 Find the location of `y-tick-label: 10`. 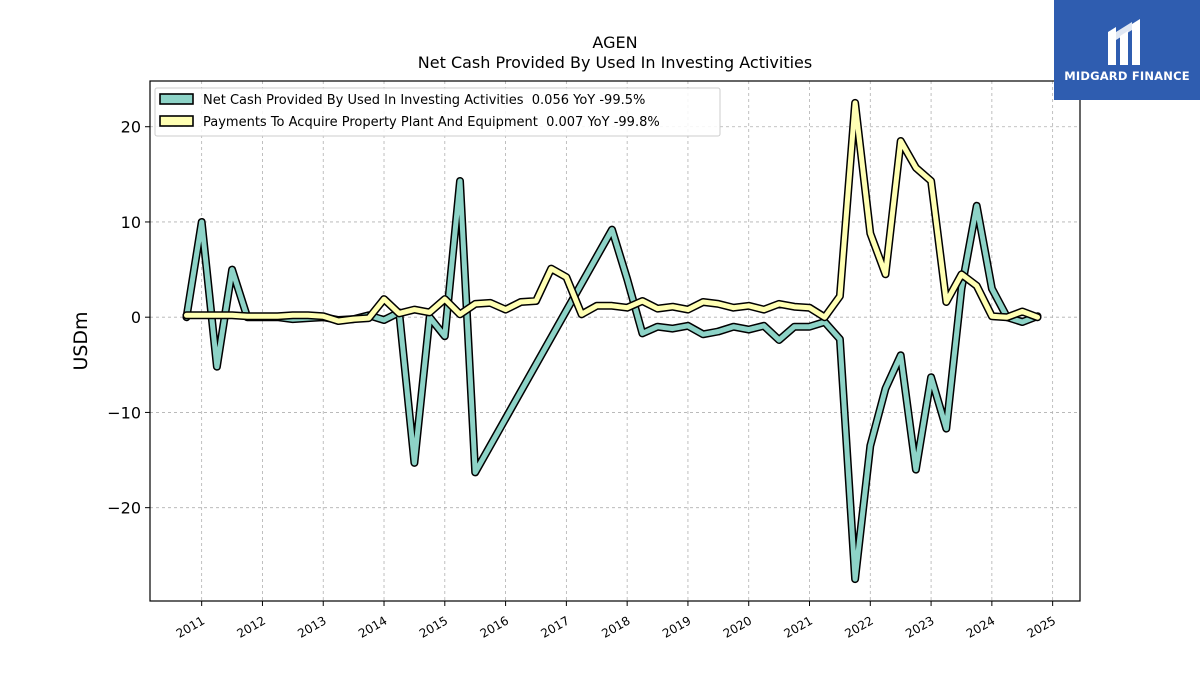

y-tick-label: 10 is located at coordinates (131, 222).